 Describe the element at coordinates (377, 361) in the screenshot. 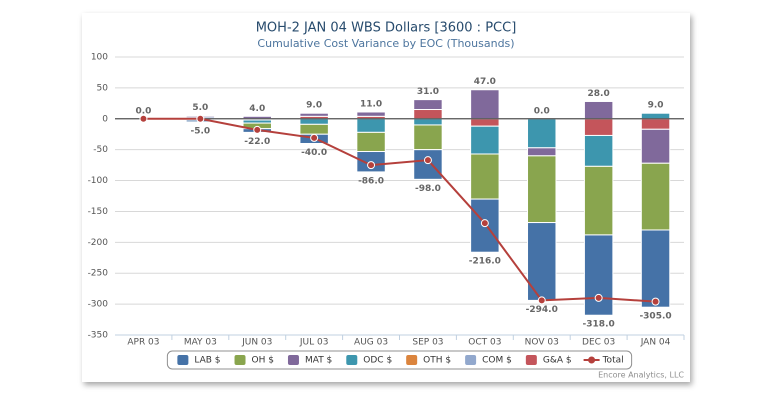

I see `legend-label: ODC $` at that location.